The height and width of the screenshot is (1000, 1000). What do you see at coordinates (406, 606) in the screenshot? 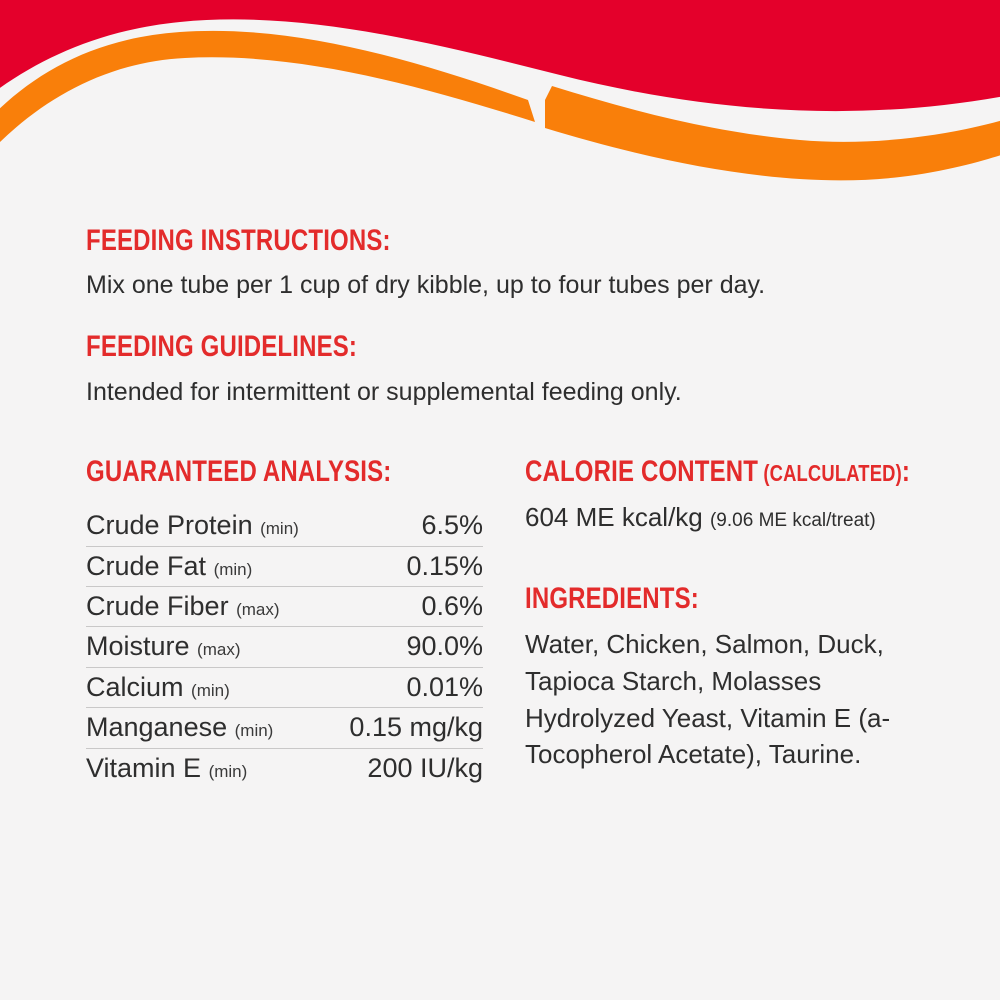
I see `nutrient-amount-cell: 0.6%` at bounding box center [406, 606].